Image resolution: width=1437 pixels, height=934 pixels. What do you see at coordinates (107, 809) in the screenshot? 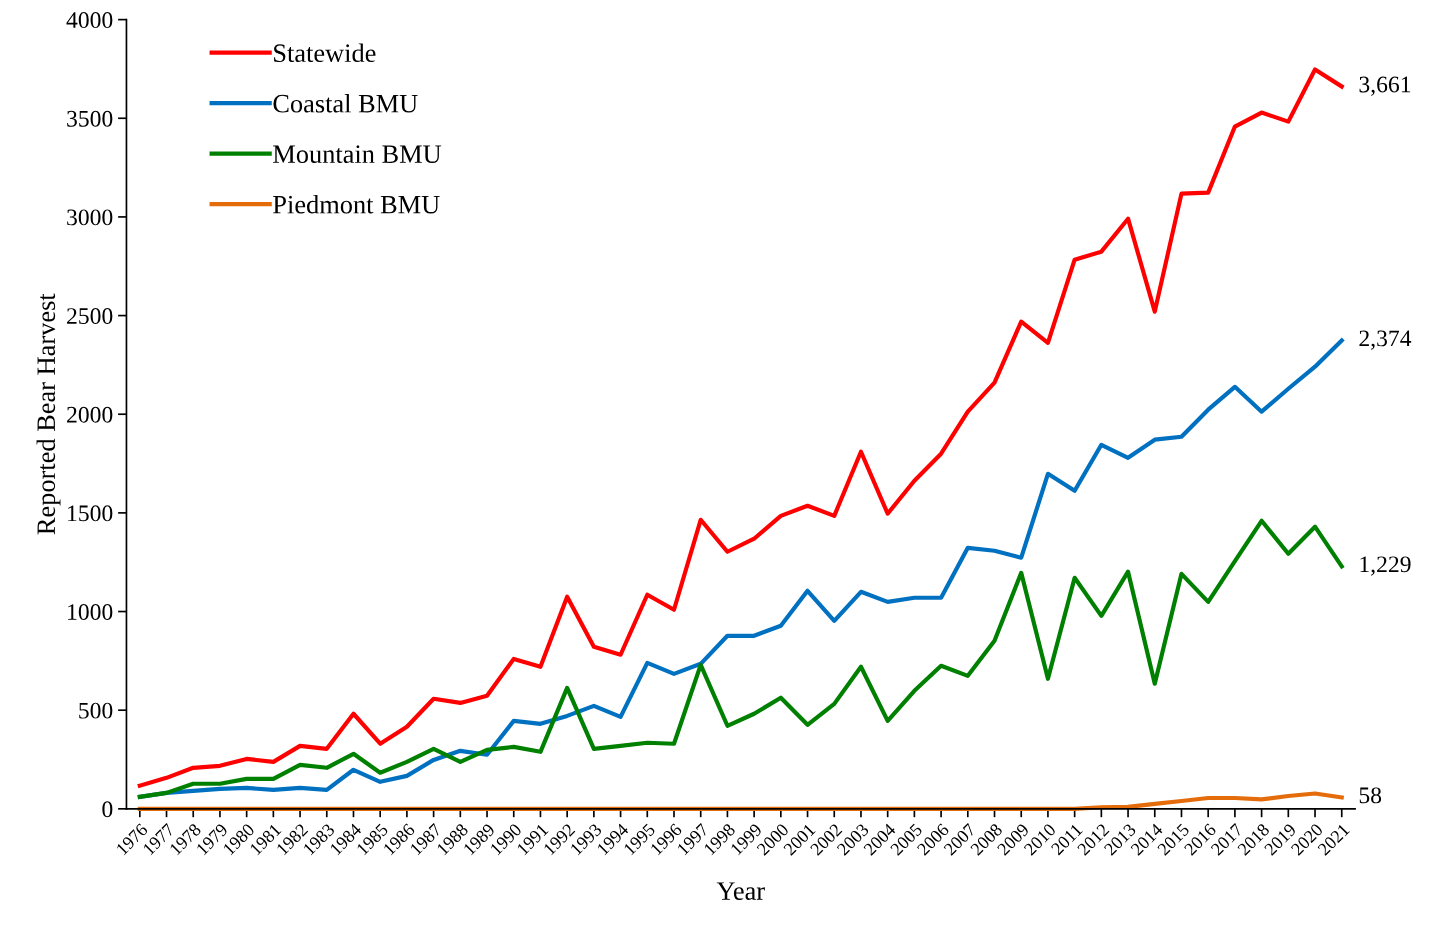
I see `y-tick-label: 0` at bounding box center [107, 809].